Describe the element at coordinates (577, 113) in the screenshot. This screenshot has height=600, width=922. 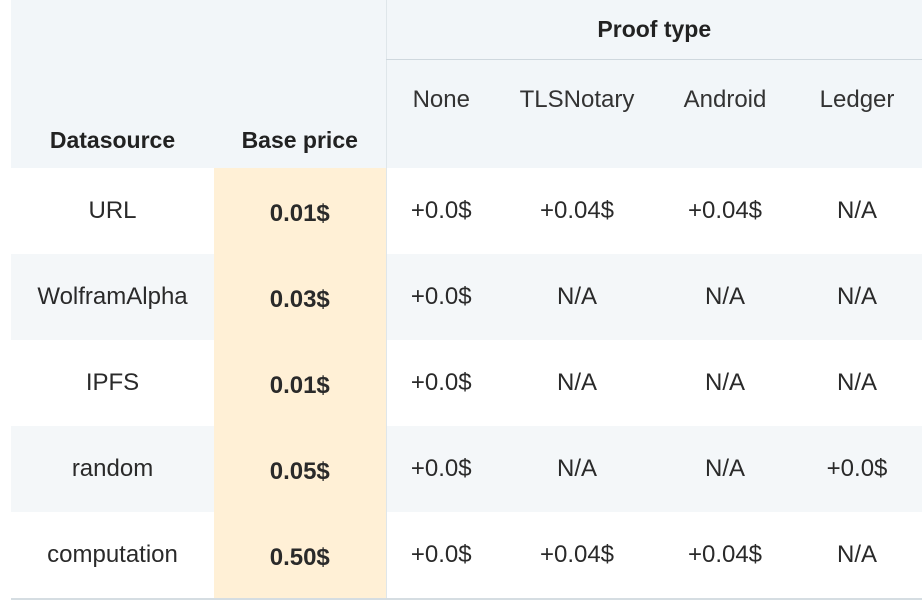
I see `column-header-proof-tlsnotary: TLSNotary` at that location.